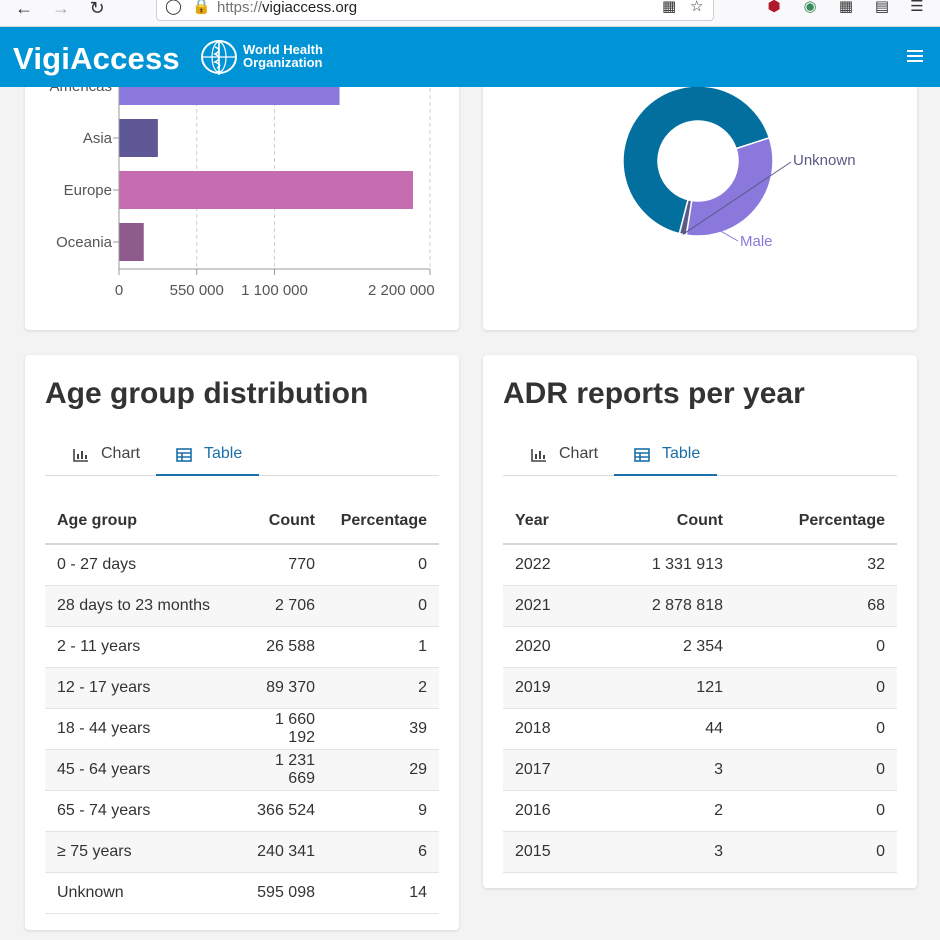 Image resolution: width=940 pixels, height=940 pixels. Describe the element at coordinates (140, 606) in the screenshot. I see `row-label-cell: 28 days to 23 months` at that location.